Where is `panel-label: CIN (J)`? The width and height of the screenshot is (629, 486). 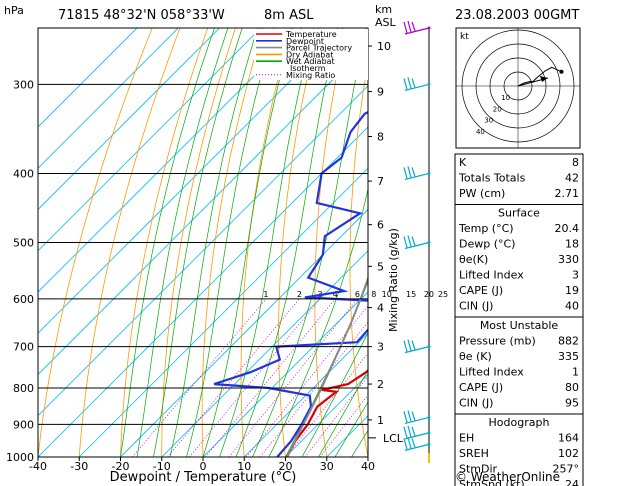 panel-label: CIN (J) is located at coordinates (476, 306).